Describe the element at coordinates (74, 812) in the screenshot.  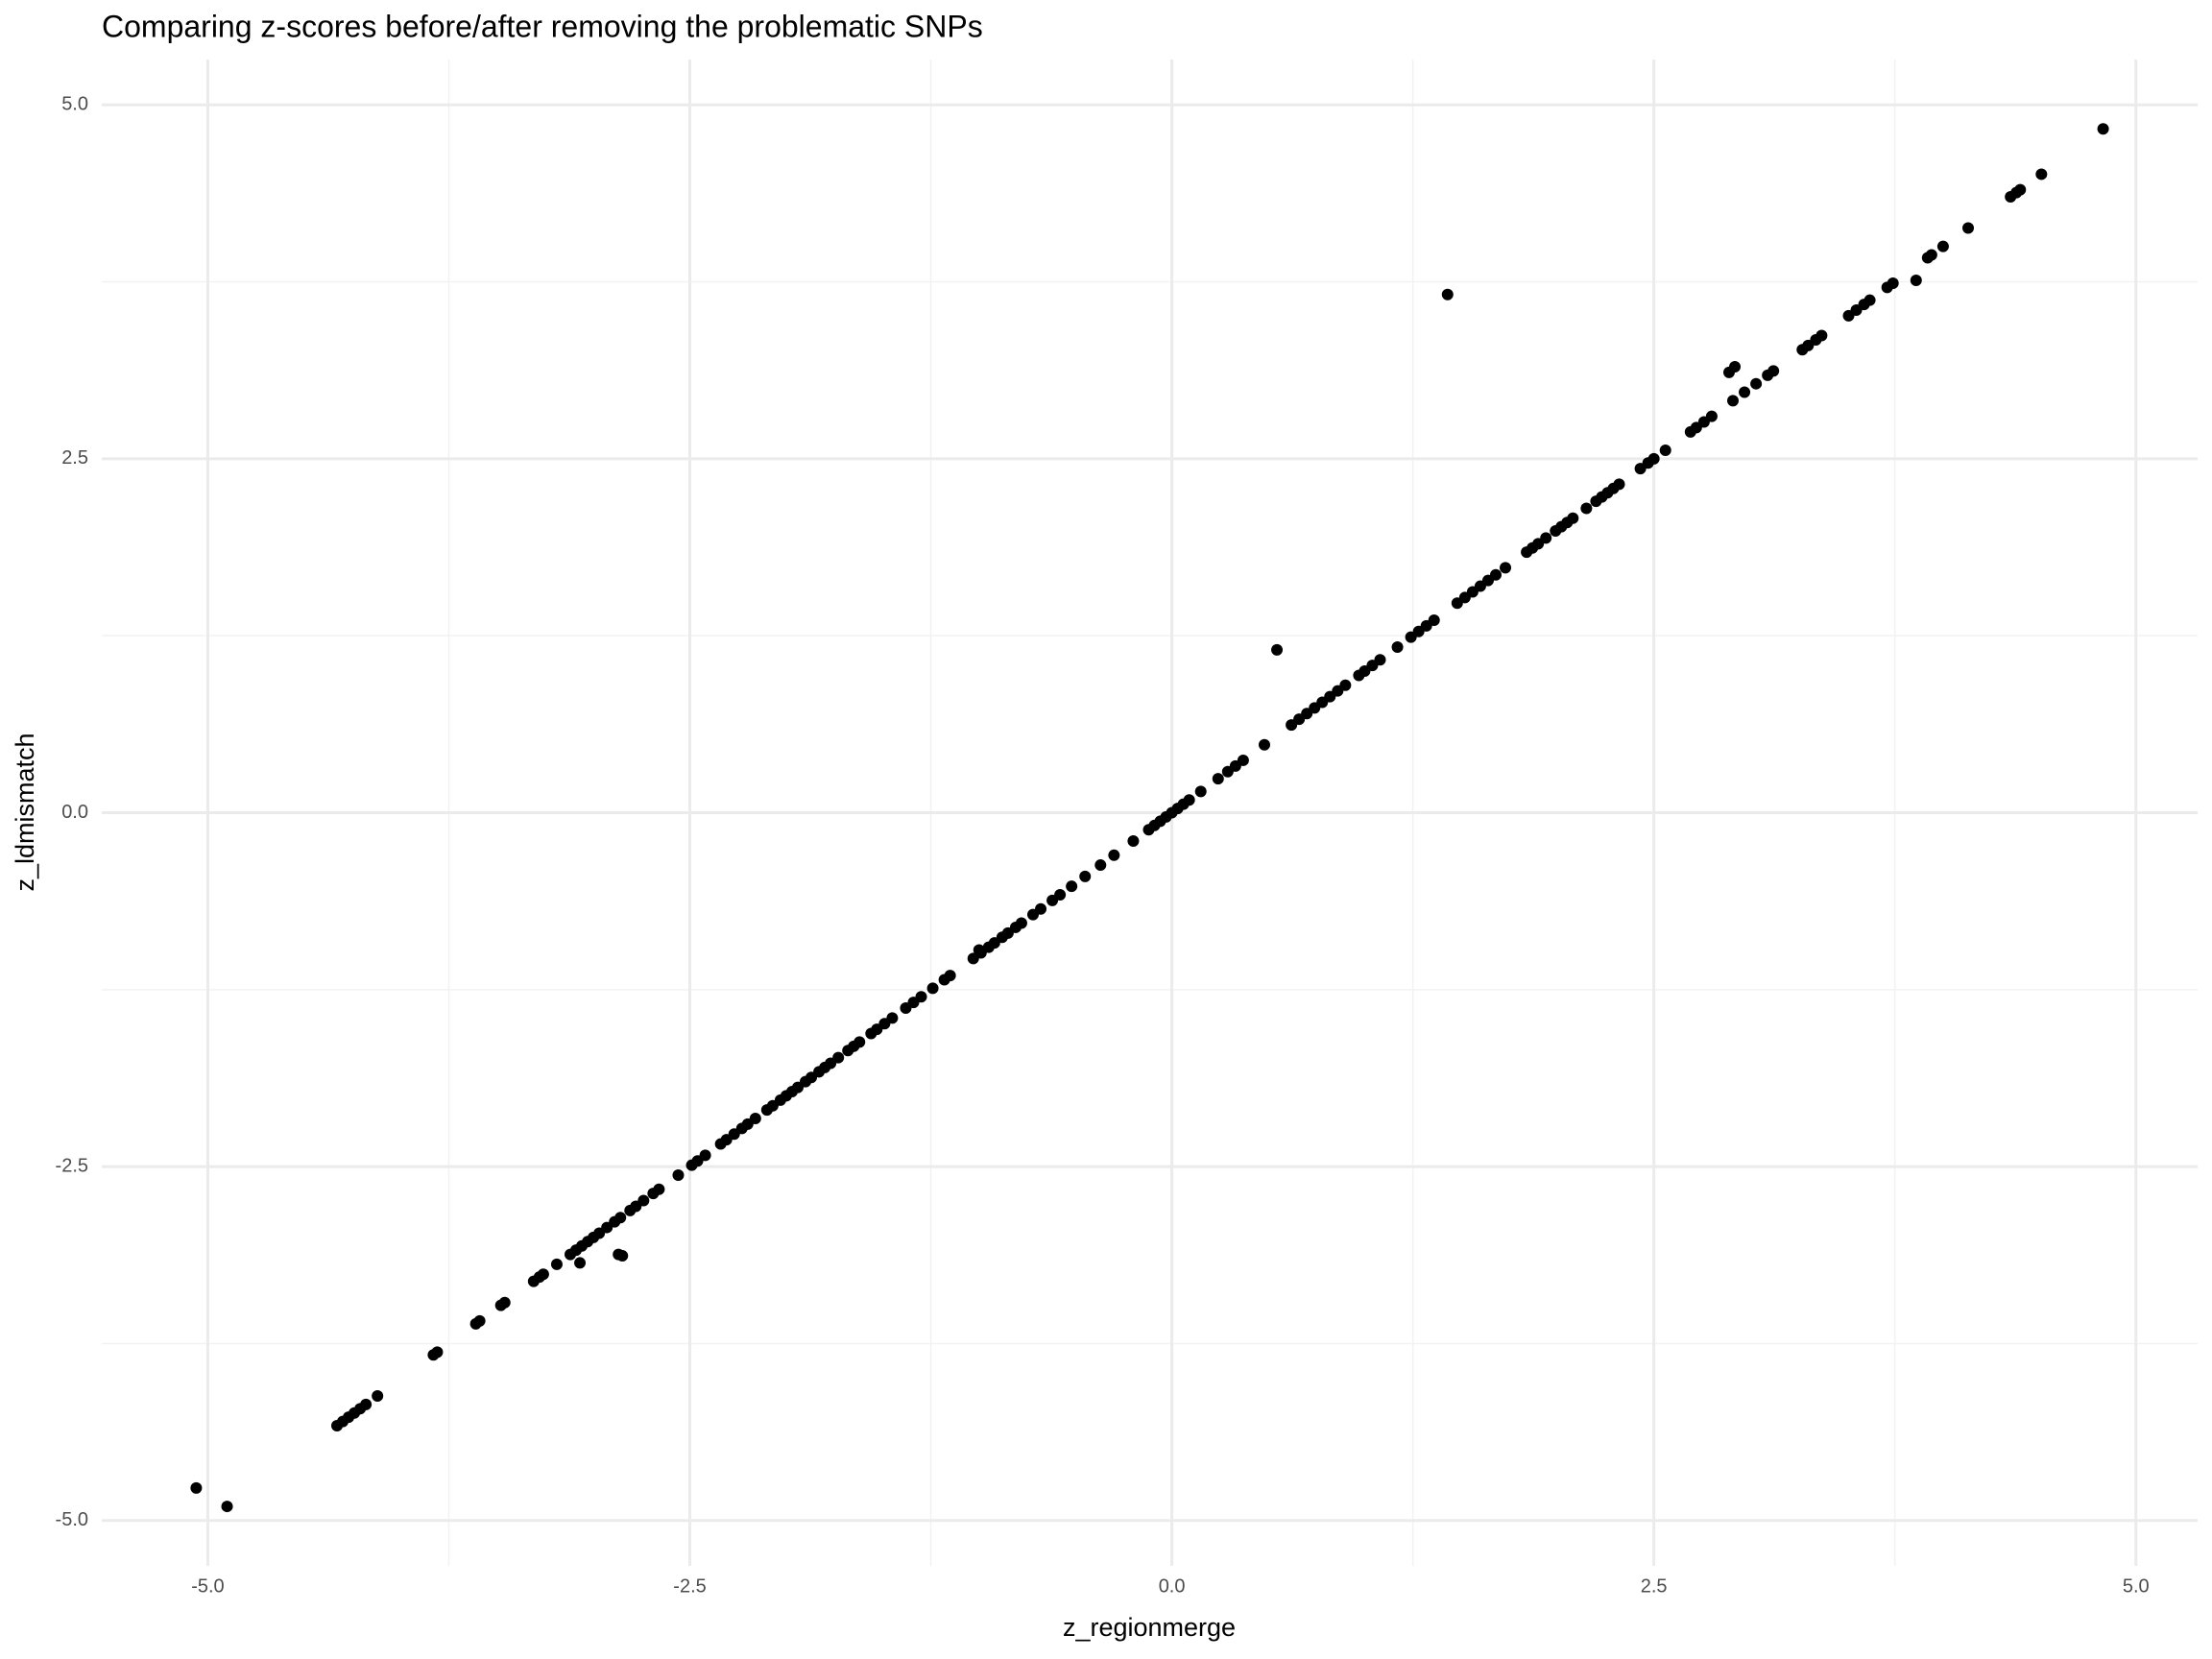
I see `y-tick-label: 0.0` at that location.